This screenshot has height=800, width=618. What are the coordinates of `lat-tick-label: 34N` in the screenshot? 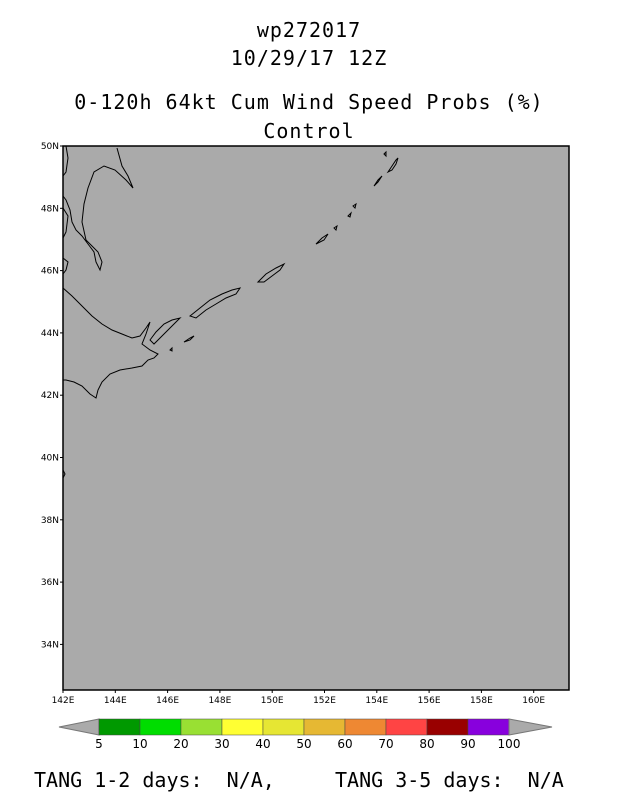 It's located at (50, 645).